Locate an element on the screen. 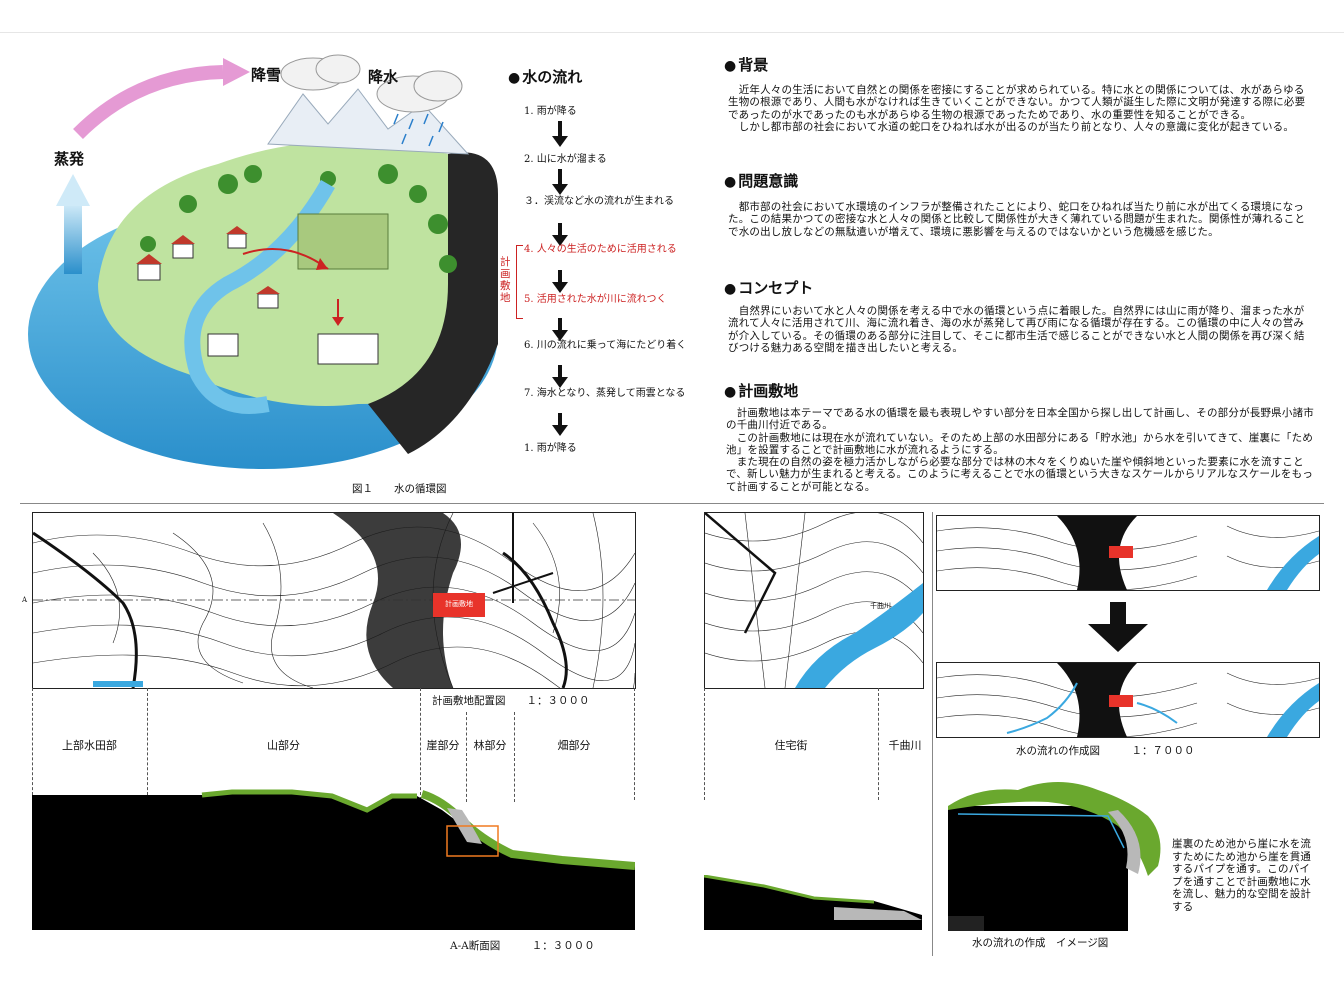 The image size is (1344, 1008). concept-title-text: コンセプト is located at coordinates (776, 288).